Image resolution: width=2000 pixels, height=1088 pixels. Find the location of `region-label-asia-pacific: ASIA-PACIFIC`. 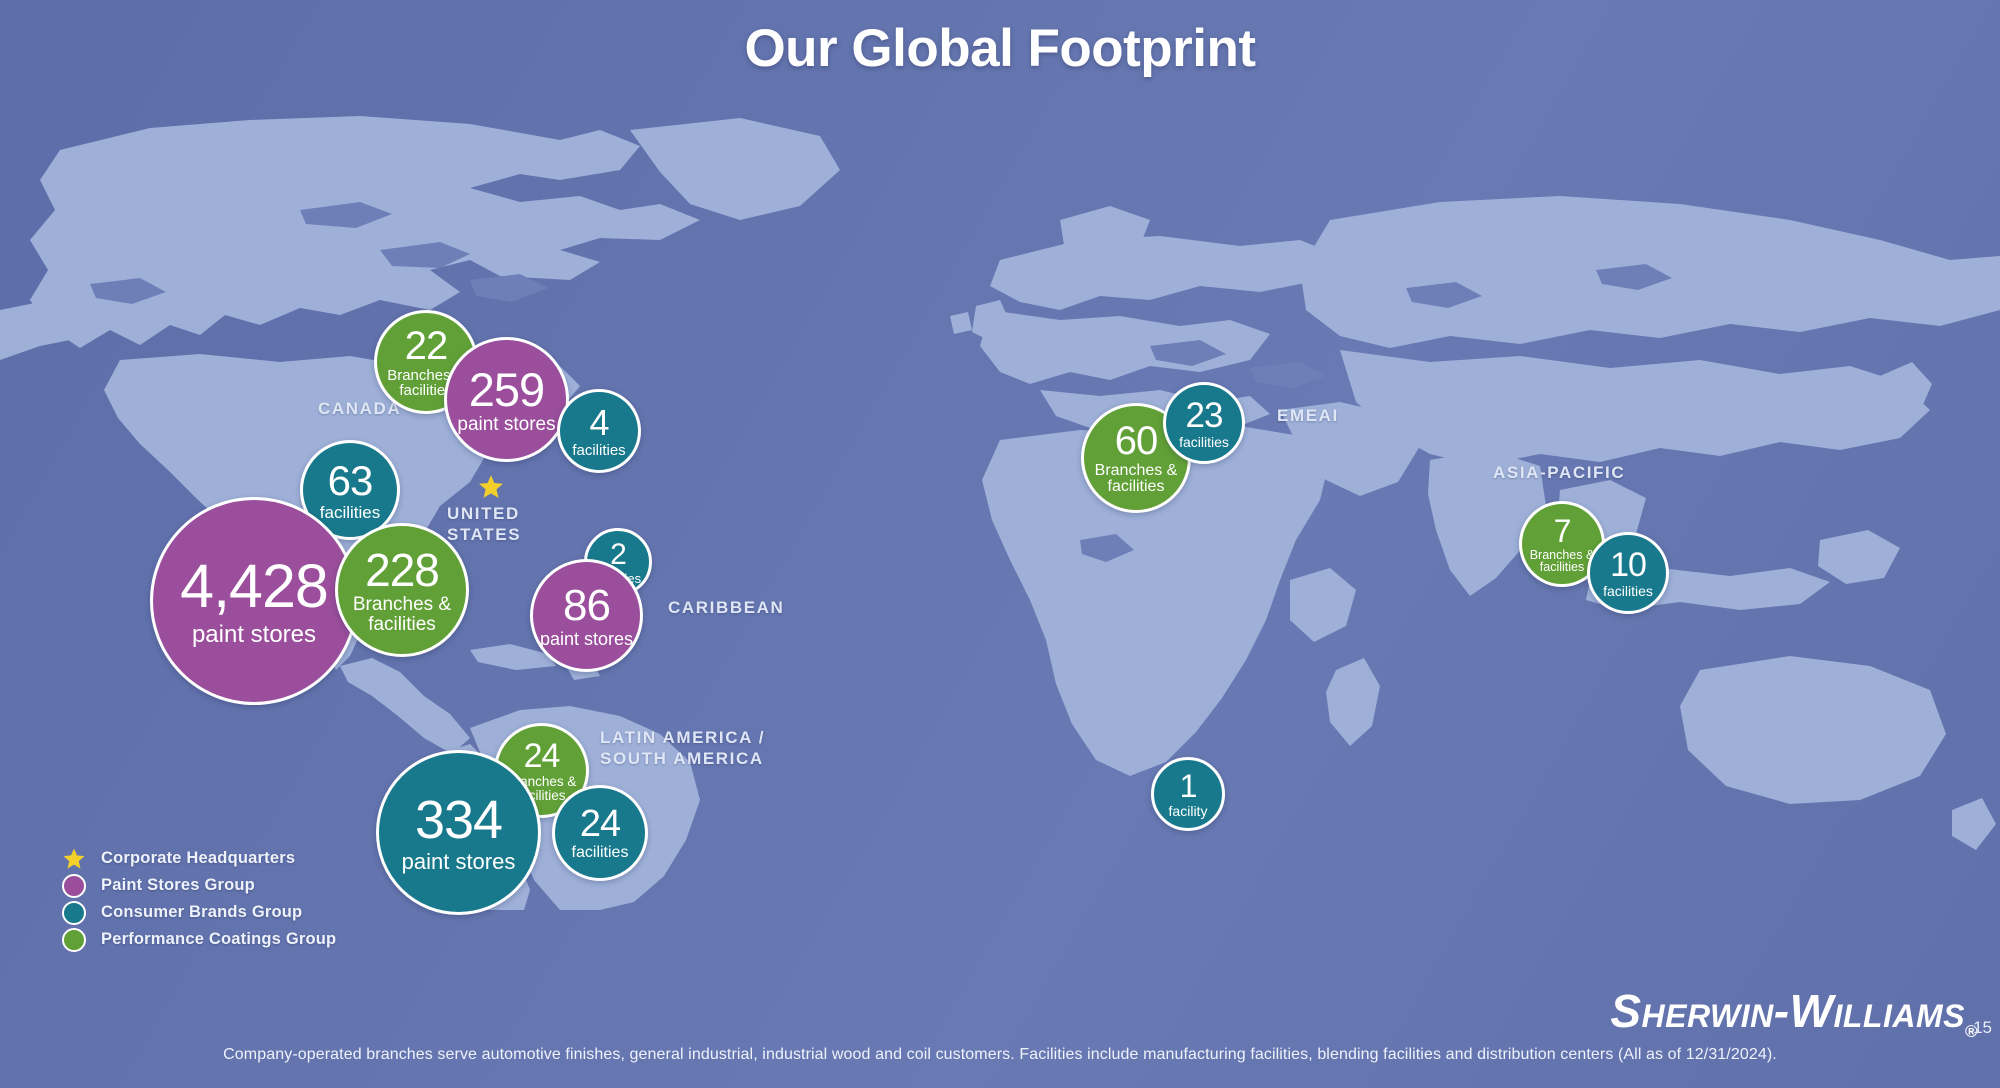

region-label-asia-pacific: ASIA-PACIFIC is located at coordinates (1559, 472).